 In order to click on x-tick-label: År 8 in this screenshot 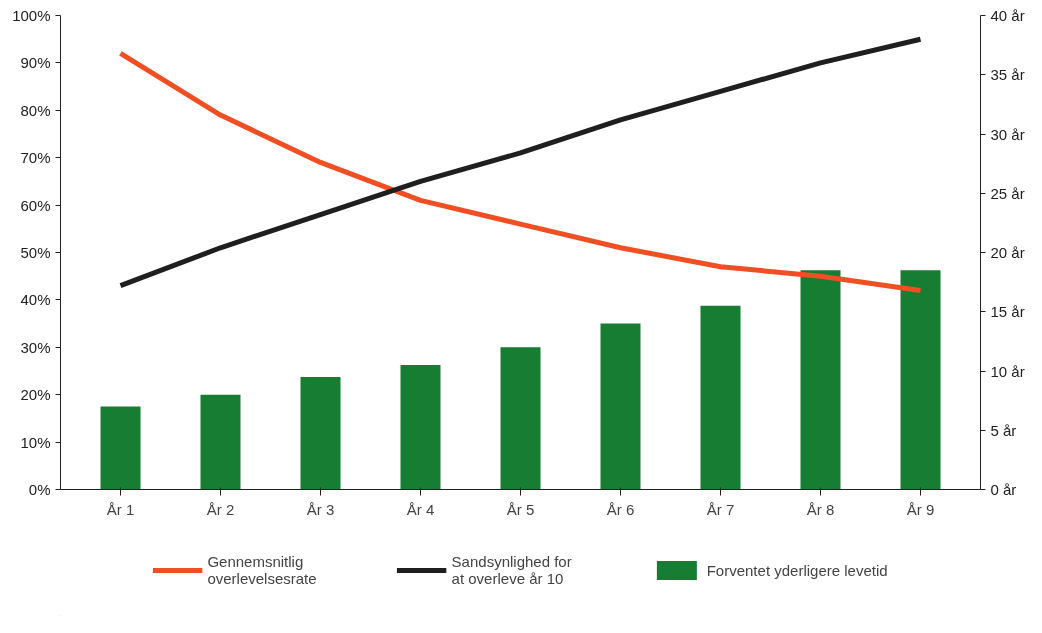, I will do `click(820, 509)`.